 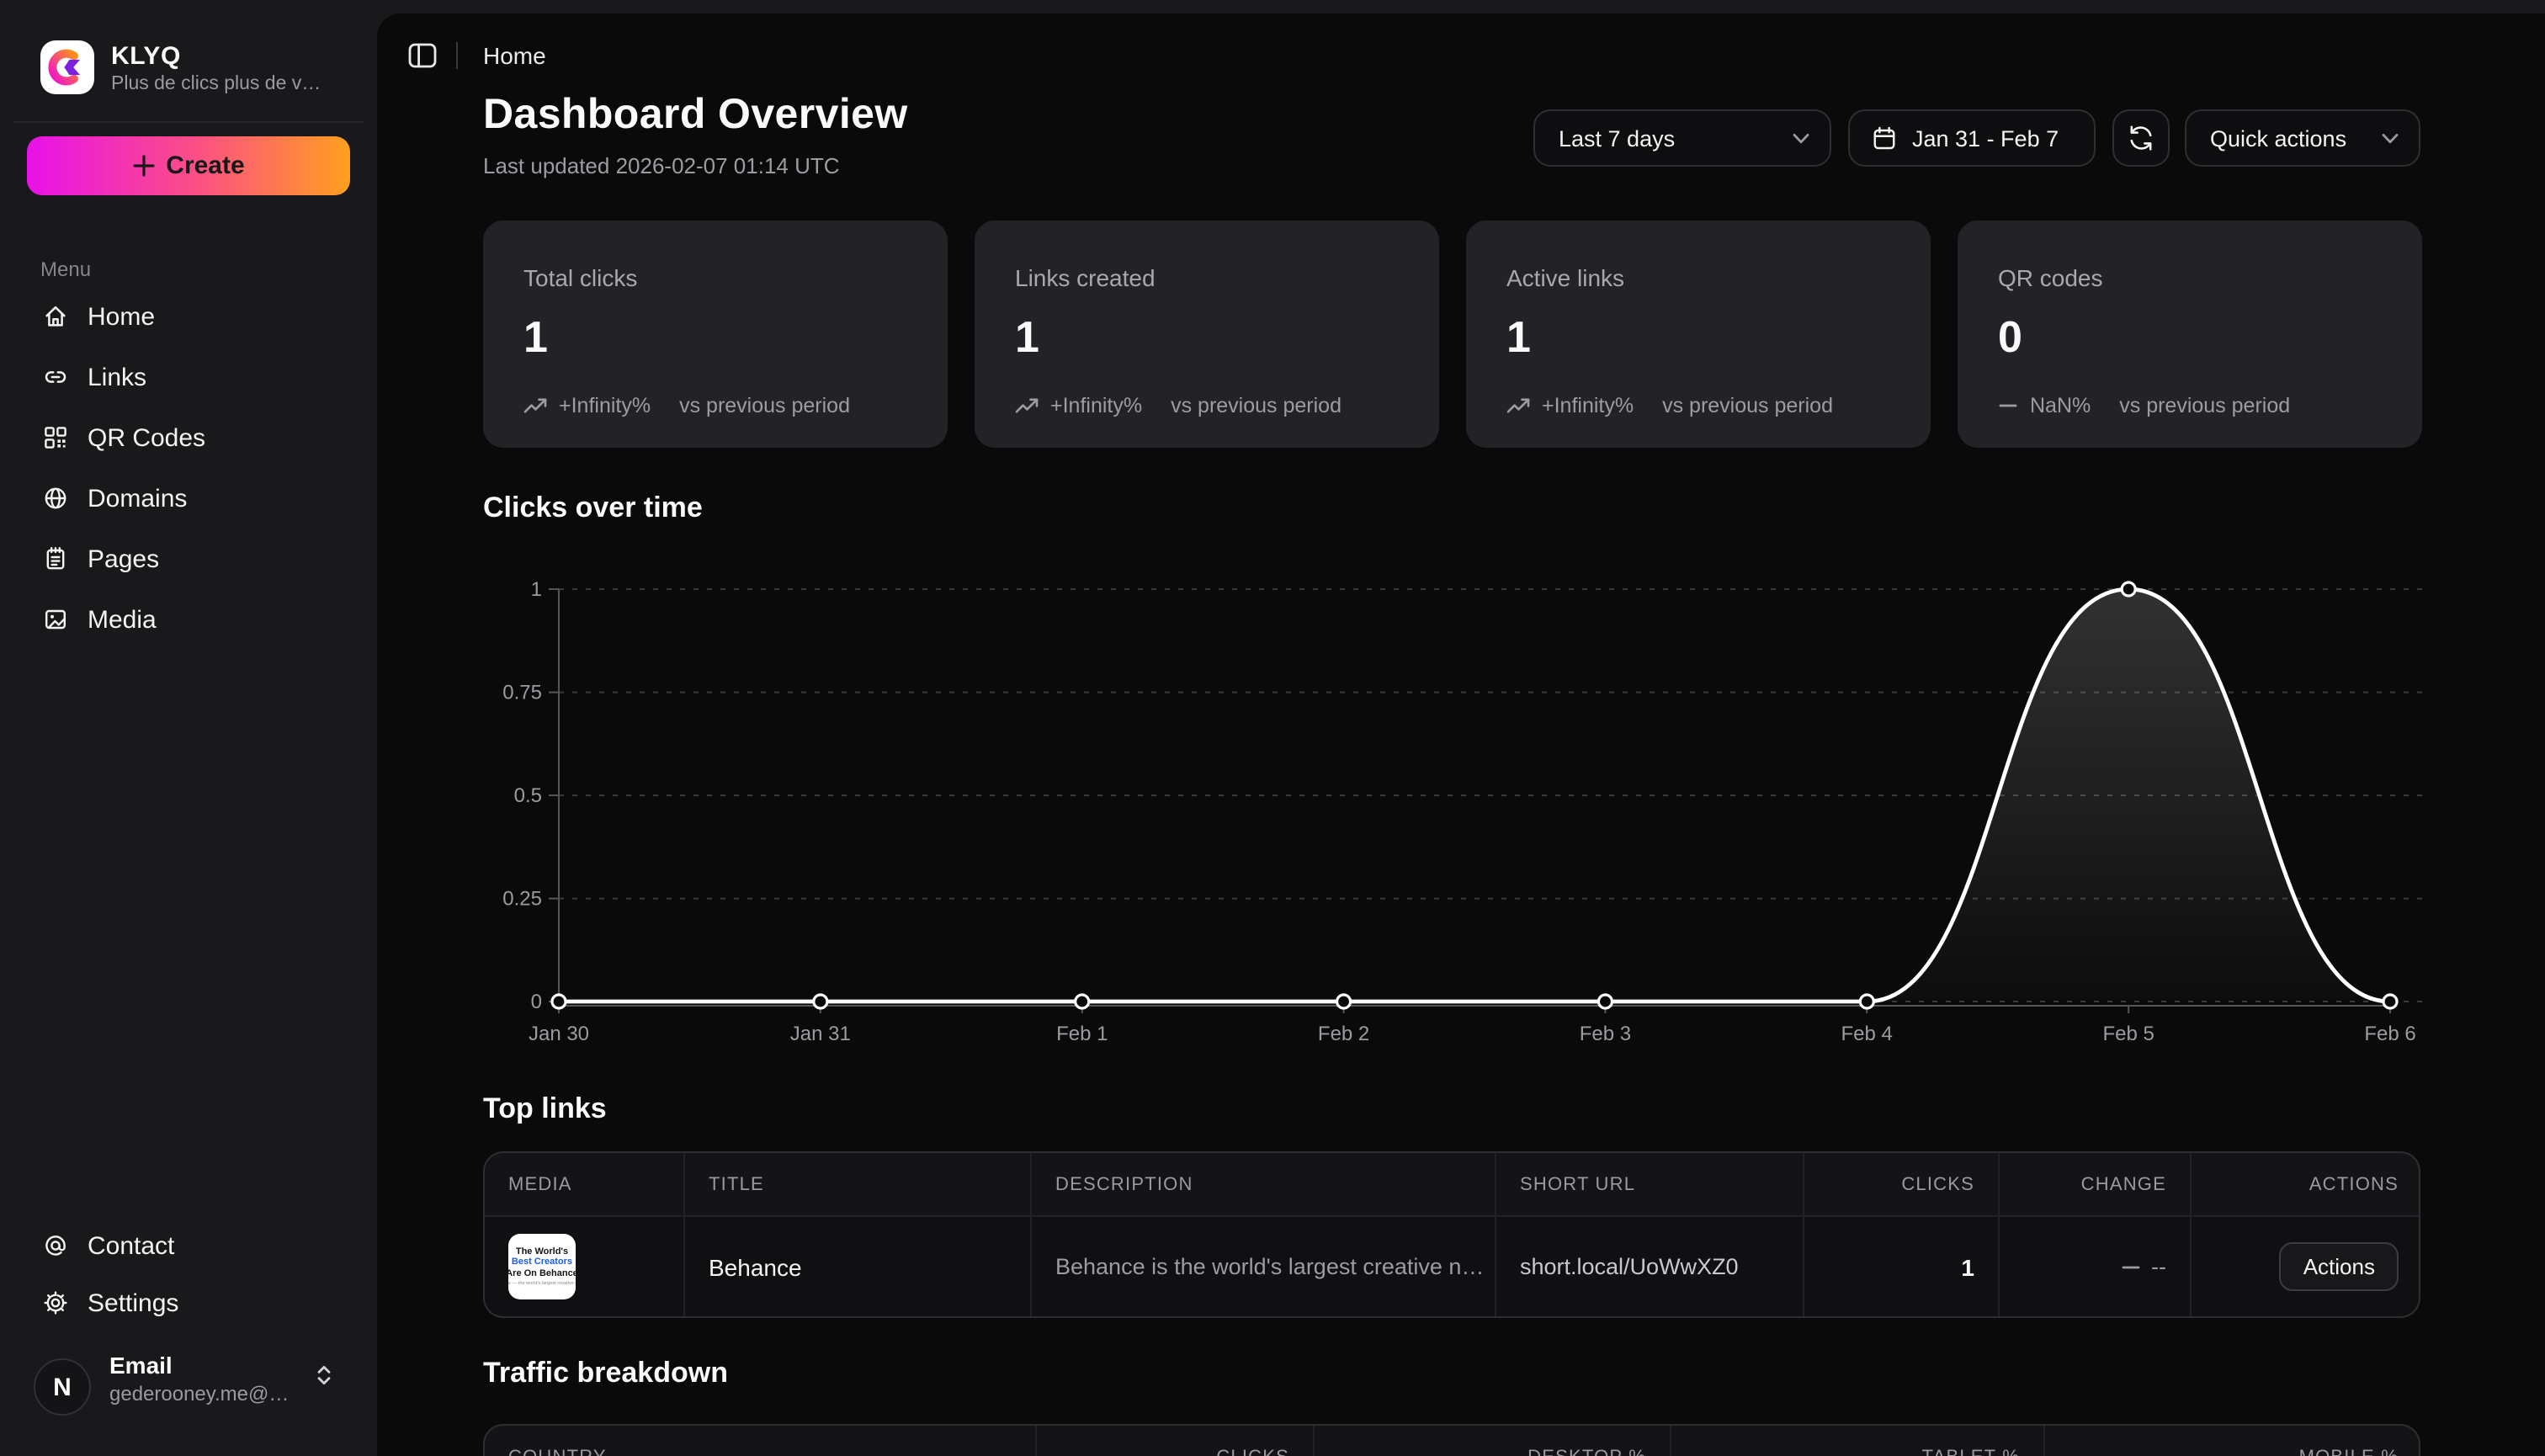 What do you see at coordinates (2305, 1184) in the screenshot?
I see `column-header-actions: Actions` at bounding box center [2305, 1184].